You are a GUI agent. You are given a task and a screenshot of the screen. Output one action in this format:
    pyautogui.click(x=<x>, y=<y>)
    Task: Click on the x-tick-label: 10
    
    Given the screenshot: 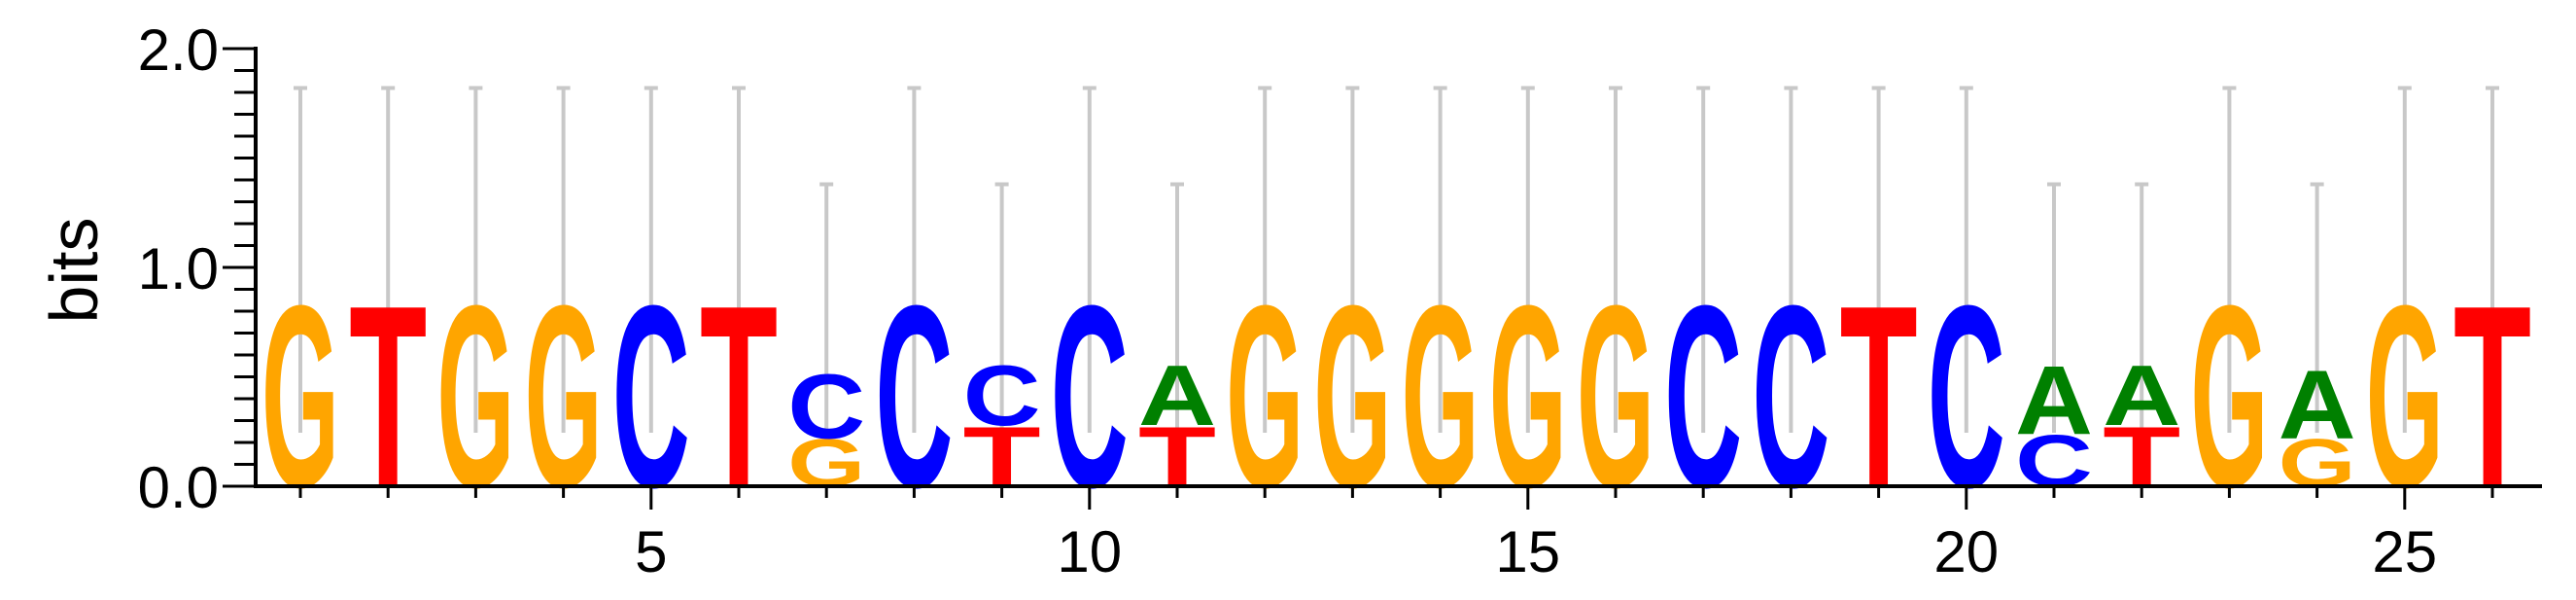 What is the action you would take?
    pyautogui.click(x=1089, y=551)
    